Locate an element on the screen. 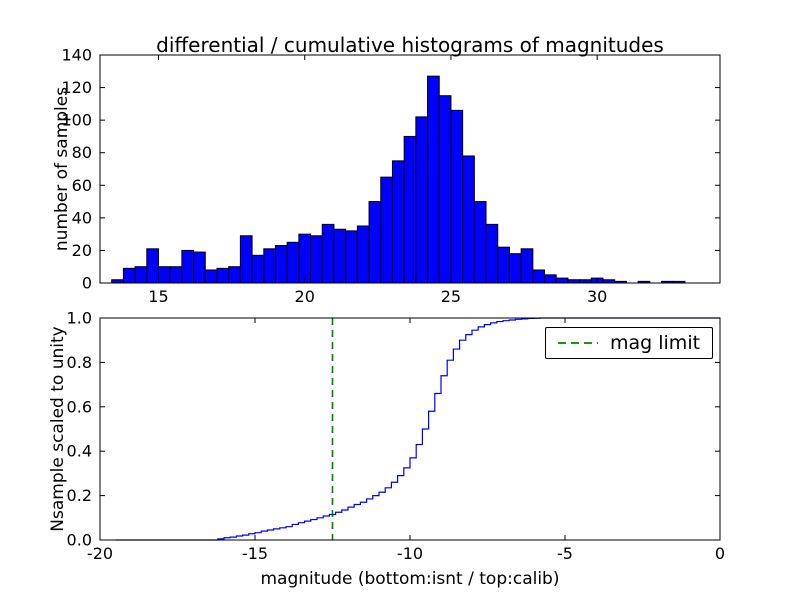 The width and height of the screenshot is (800, 600). bottom-x-axis-label: magnitude (bottom:isnt / top:calib) is located at coordinates (410, 579).